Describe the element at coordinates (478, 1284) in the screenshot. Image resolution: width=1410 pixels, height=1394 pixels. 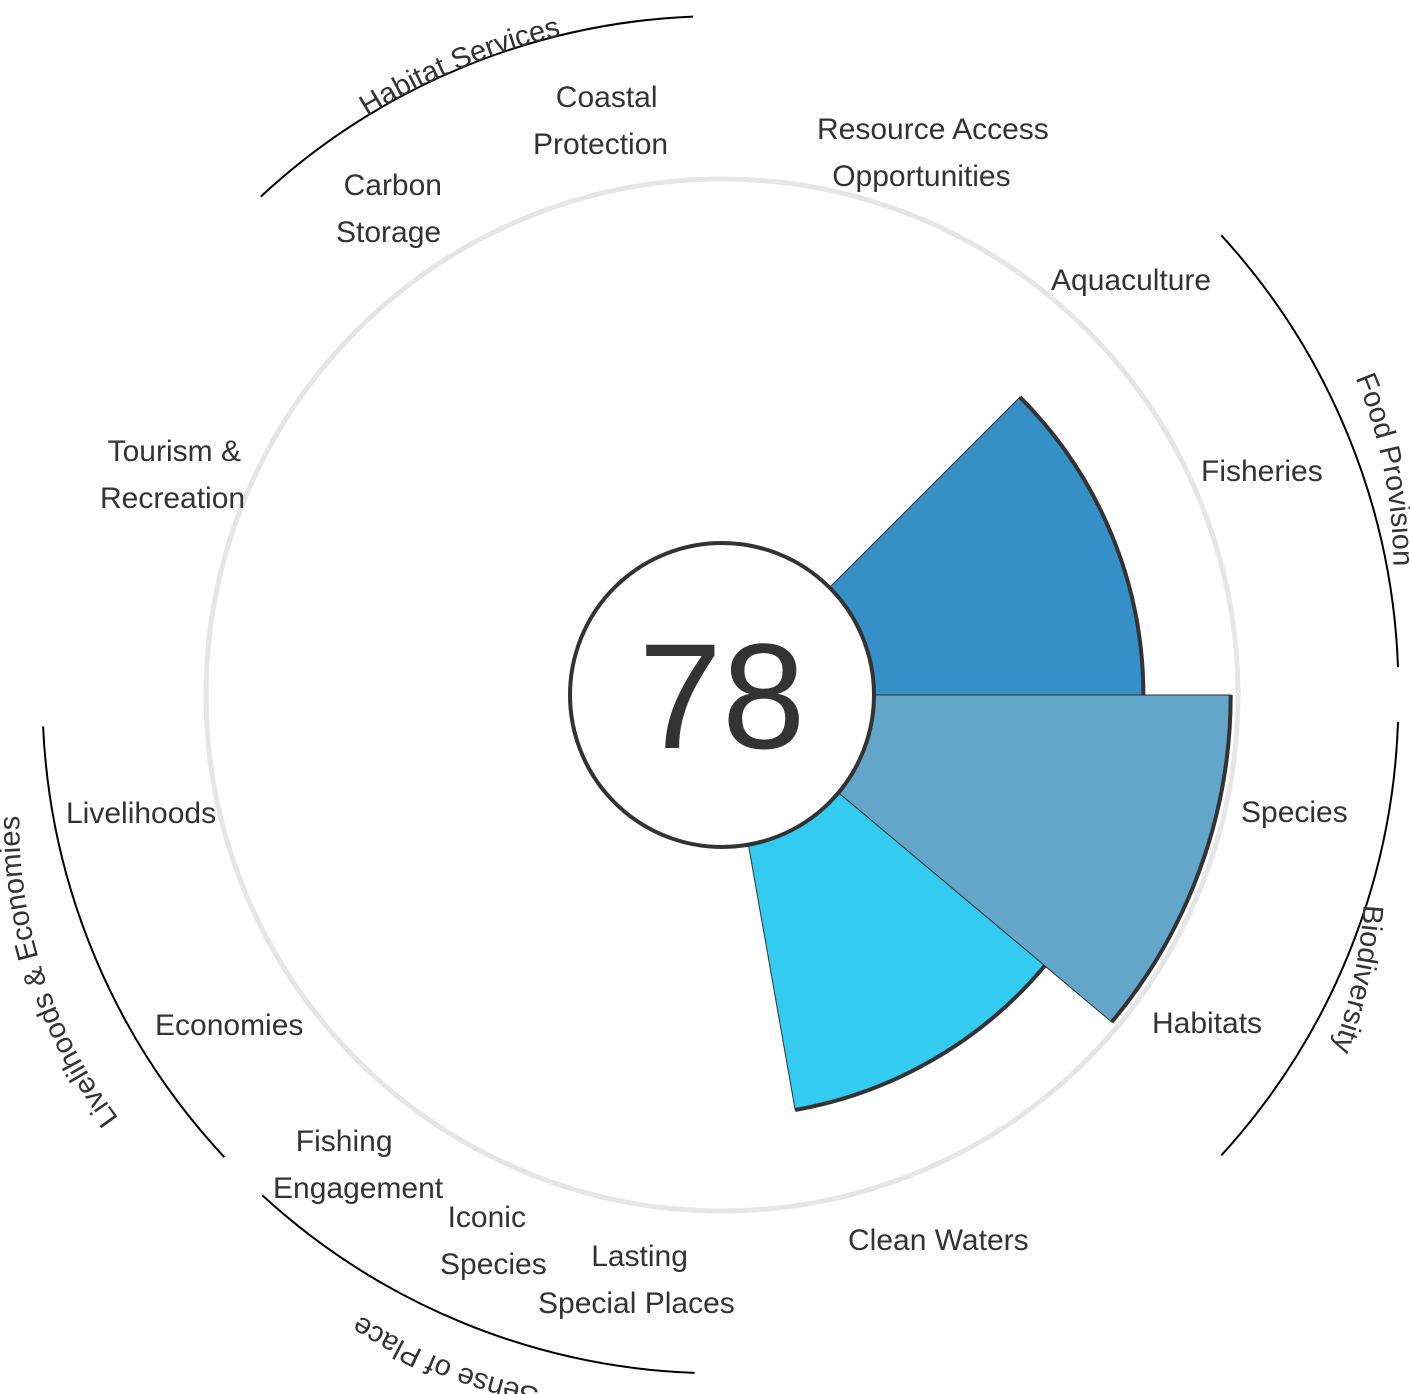
I see `sense-of-place-arc` at that location.